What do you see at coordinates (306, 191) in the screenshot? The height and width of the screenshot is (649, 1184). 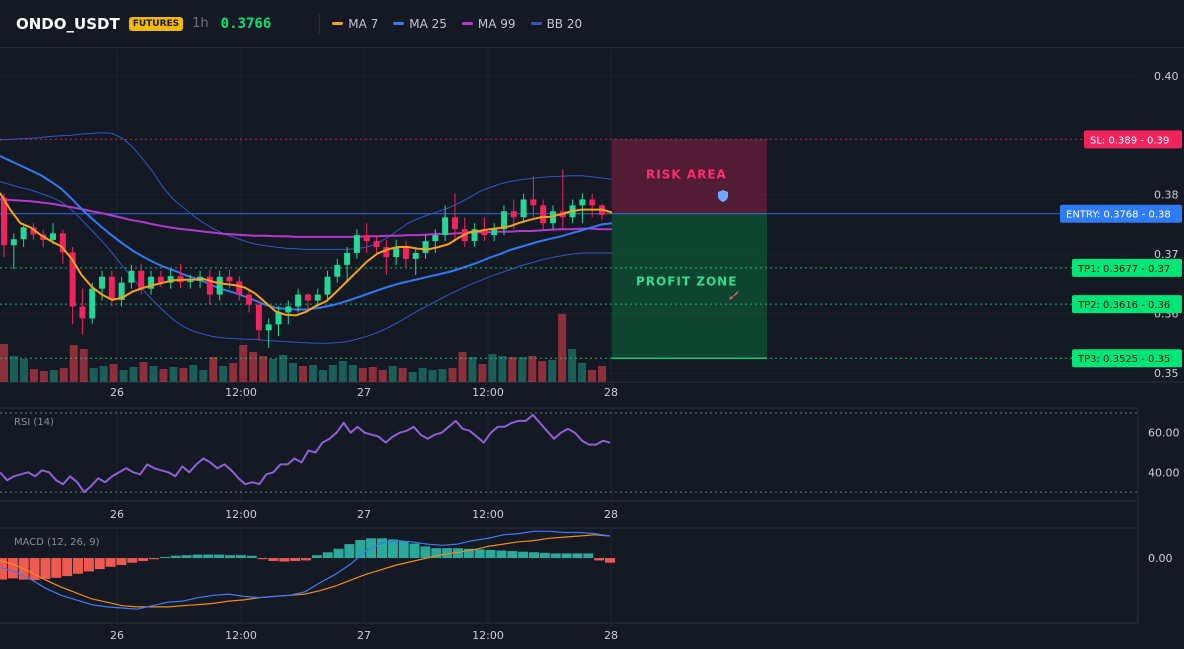 I see `bb-upper-band` at bounding box center [306, 191].